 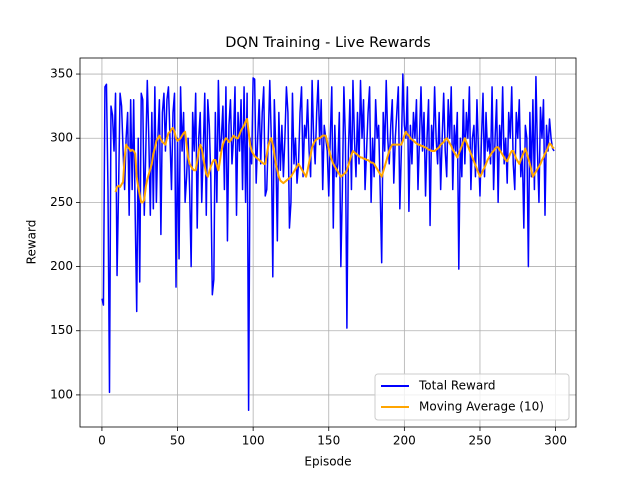 I want to click on x-tick-label: 50, so click(x=177, y=441).